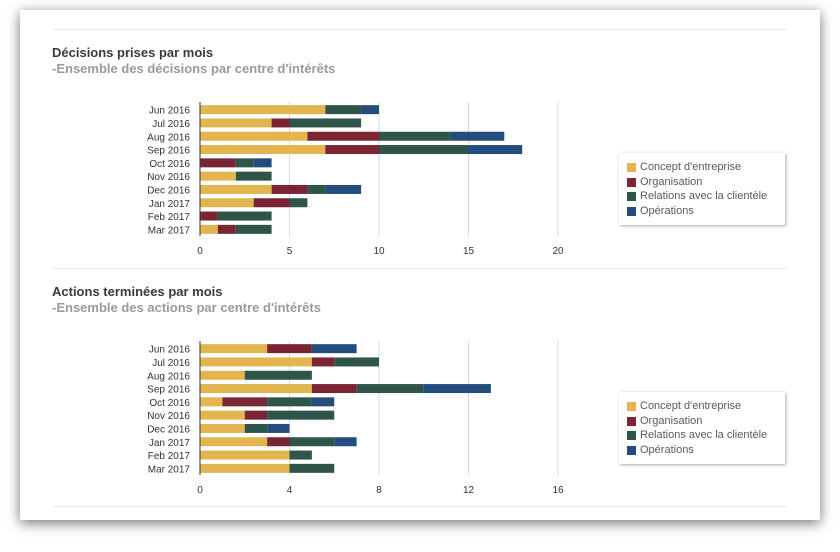 The height and width of the screenshot is (552, 840). Describe the element at coordinates (379, 251) in the screenshot. I see `x-tick-label: 10` at that location.